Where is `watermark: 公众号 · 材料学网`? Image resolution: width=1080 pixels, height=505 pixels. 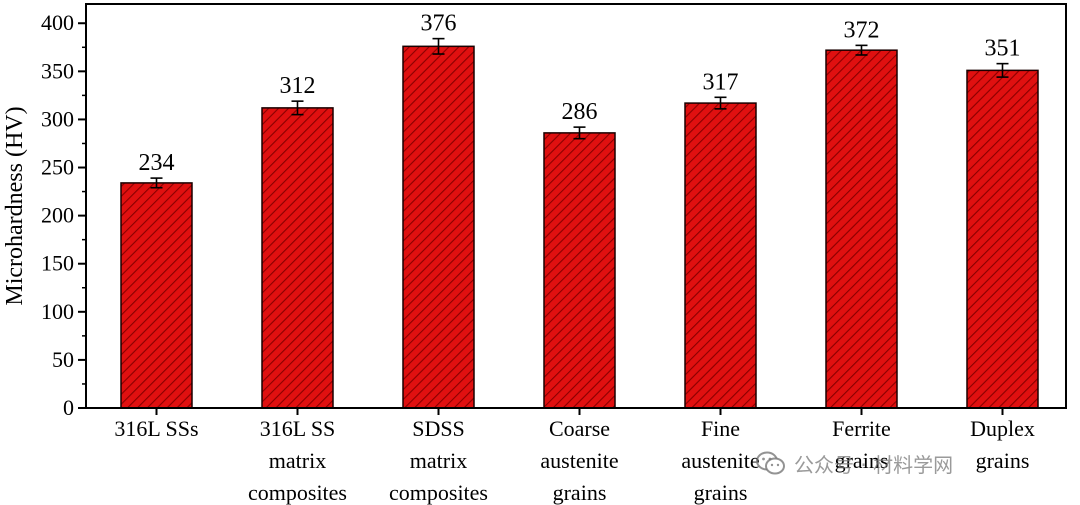
watermark: 公众号 · 材料学网 is located at coordinates (854, 463).